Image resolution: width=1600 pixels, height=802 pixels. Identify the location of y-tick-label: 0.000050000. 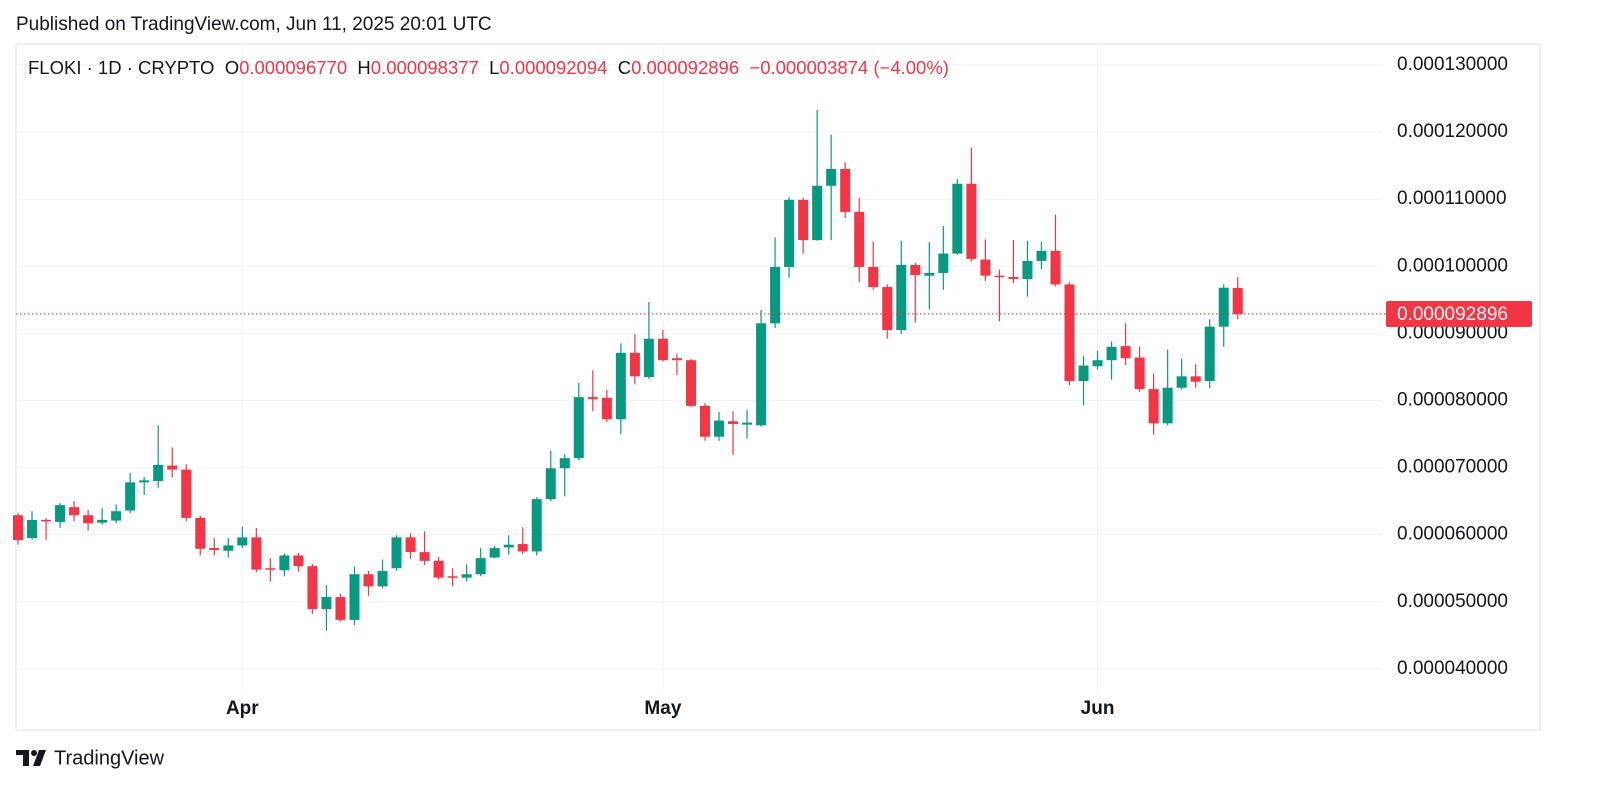
(1452, 601).